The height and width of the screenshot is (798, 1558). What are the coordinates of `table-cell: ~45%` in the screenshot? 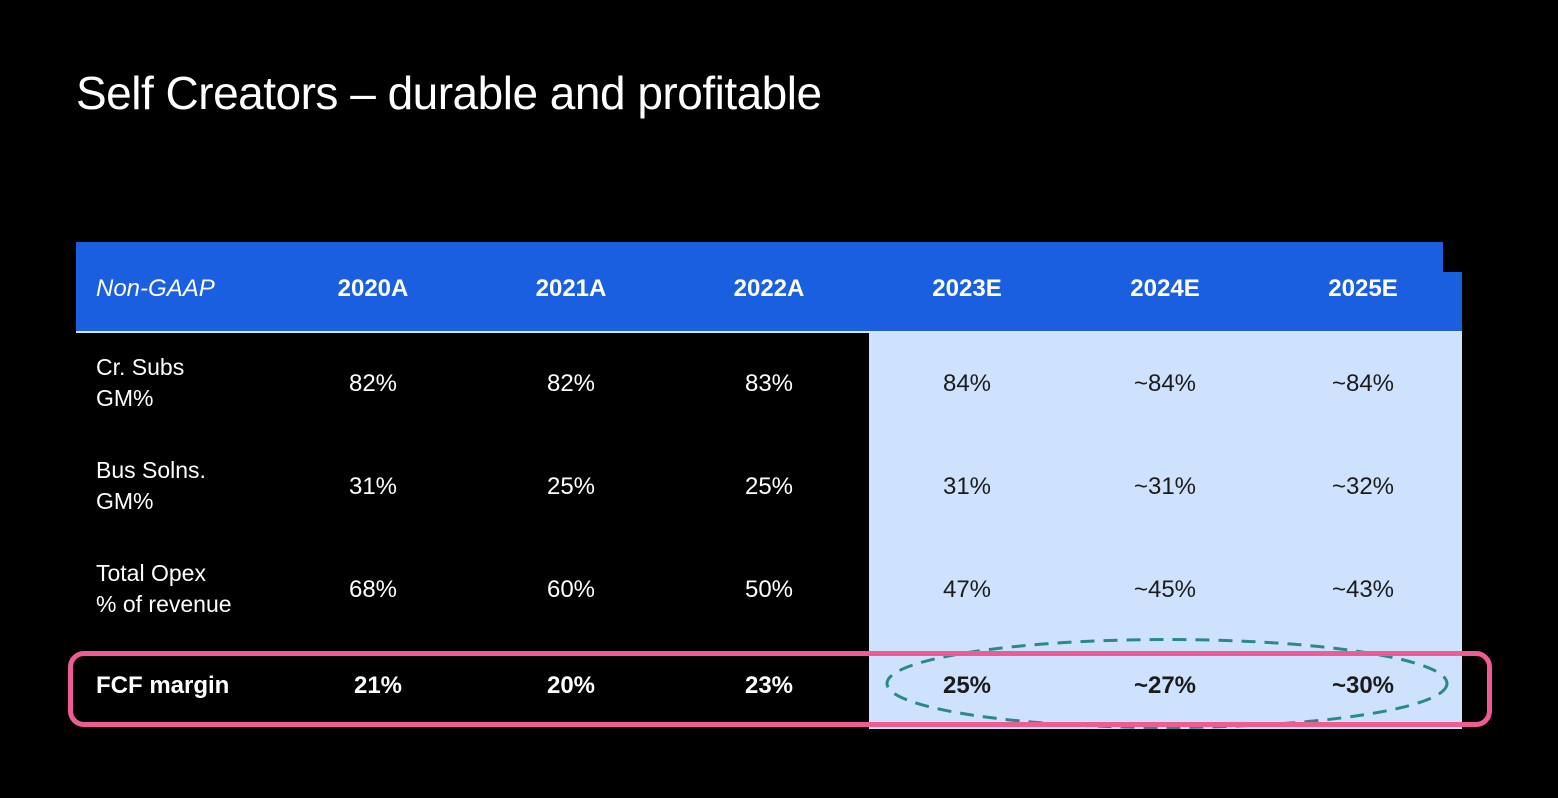 It's located at (1165, 589).